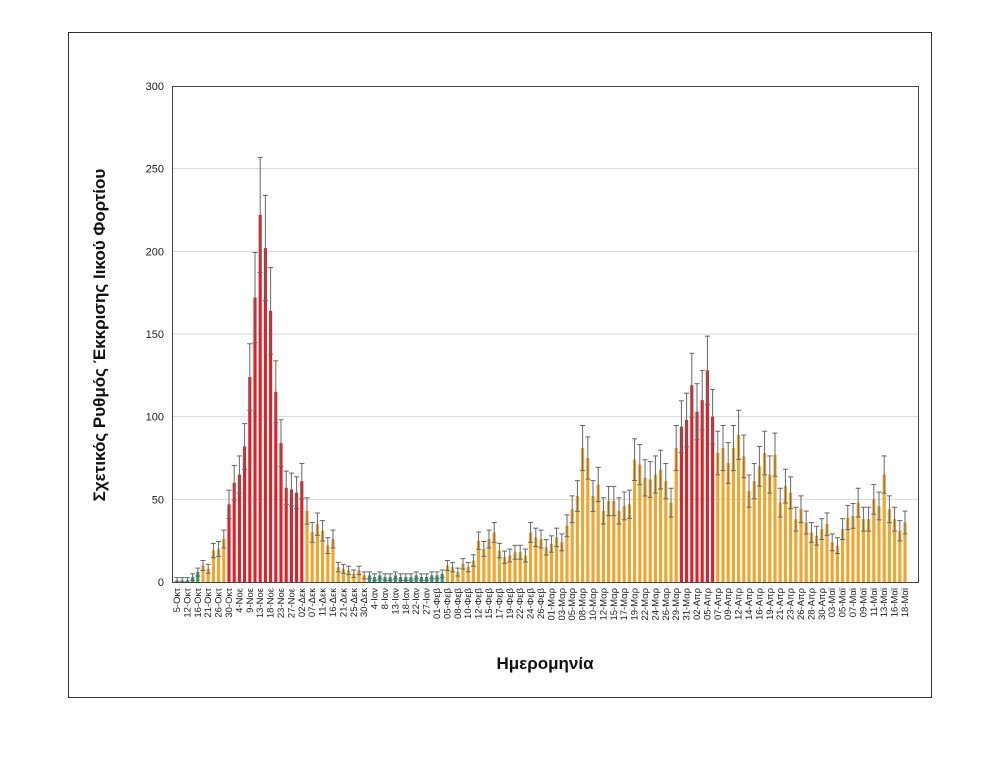 Image resolution: width=1000 pixels, height=773 pixels. Describe the element at coordinates (458, 603) in the screenshot. I see `x-tick-label: 08-Φεβ` at that location.